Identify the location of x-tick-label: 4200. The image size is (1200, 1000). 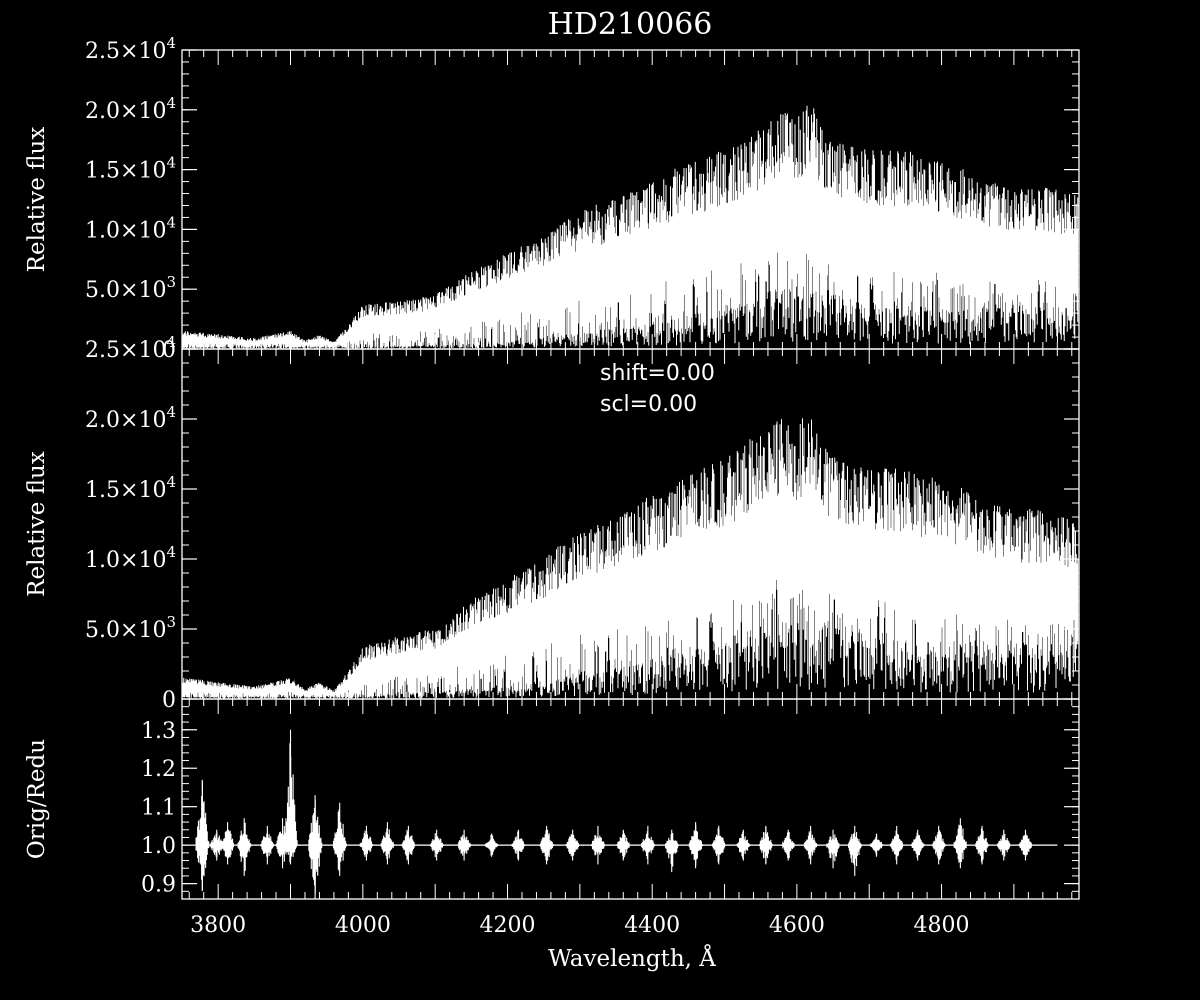
(508, 925).